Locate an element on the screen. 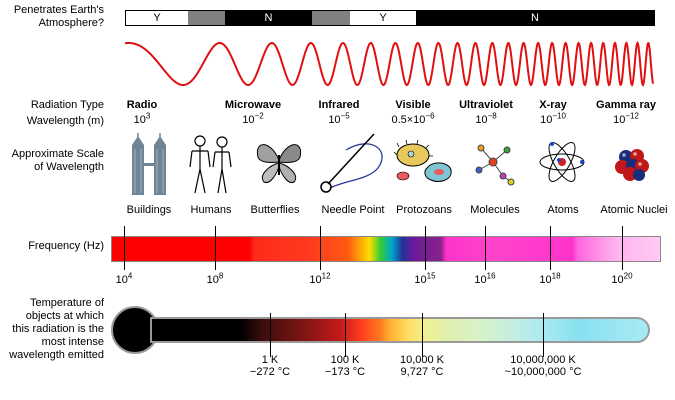  buildings-icon is located at coordinates (149, 164).